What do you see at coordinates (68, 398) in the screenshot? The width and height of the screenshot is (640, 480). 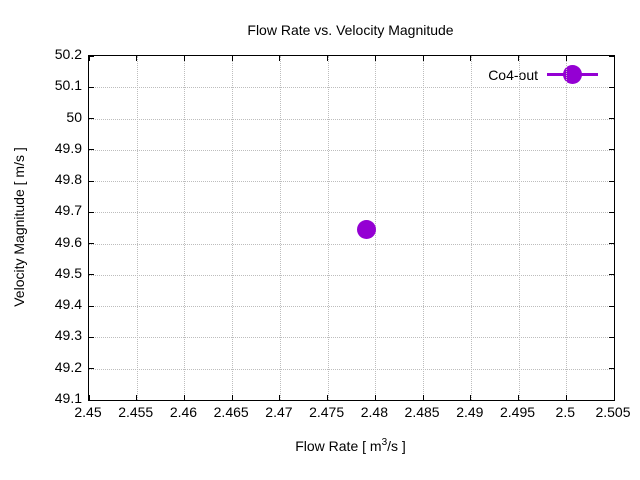 I see `y-tick-label: 49.1` at bounding box center [68, 398].